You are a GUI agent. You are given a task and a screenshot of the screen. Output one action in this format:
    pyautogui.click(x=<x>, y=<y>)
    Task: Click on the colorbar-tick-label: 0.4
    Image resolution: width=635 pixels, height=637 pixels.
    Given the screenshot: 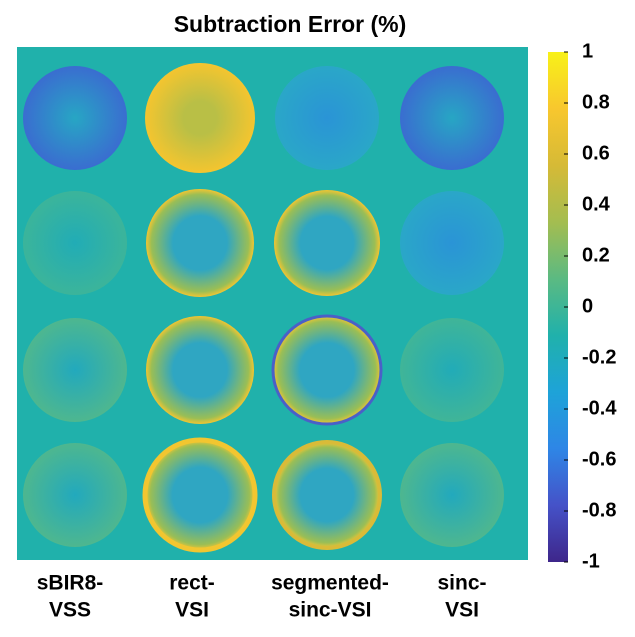 What is the action you would take?
    pyautogui.click(x=596, y=204)
    